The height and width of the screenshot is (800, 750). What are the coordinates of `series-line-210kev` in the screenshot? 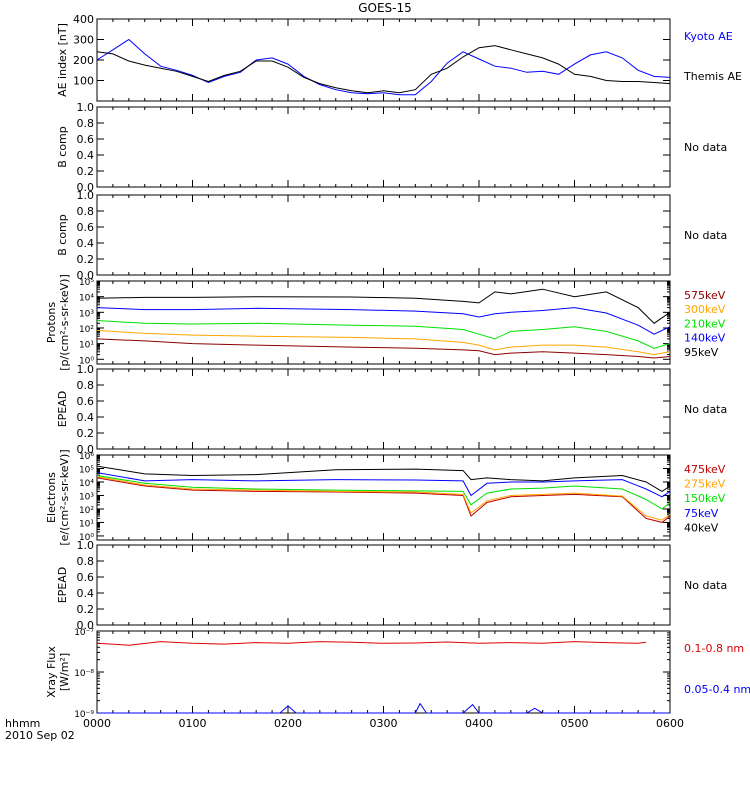 It's located at (383, 334).